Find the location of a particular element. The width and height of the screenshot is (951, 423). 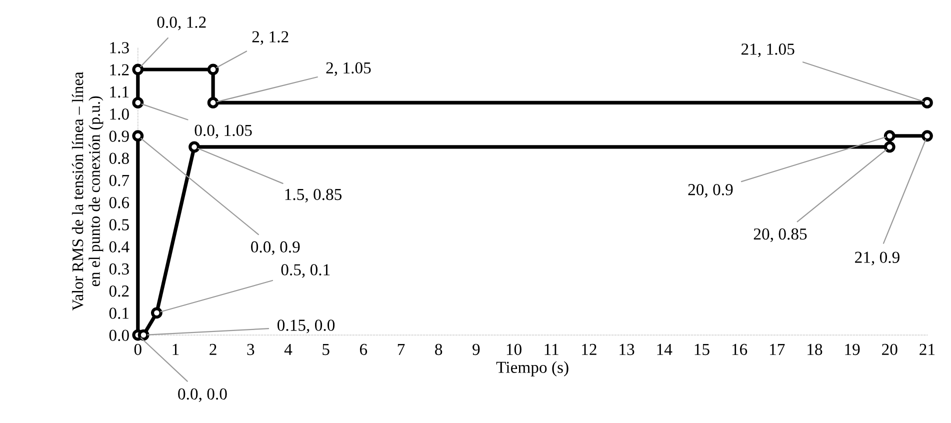

y-tick-label: 0.7 is located at coordinates (119, 180).